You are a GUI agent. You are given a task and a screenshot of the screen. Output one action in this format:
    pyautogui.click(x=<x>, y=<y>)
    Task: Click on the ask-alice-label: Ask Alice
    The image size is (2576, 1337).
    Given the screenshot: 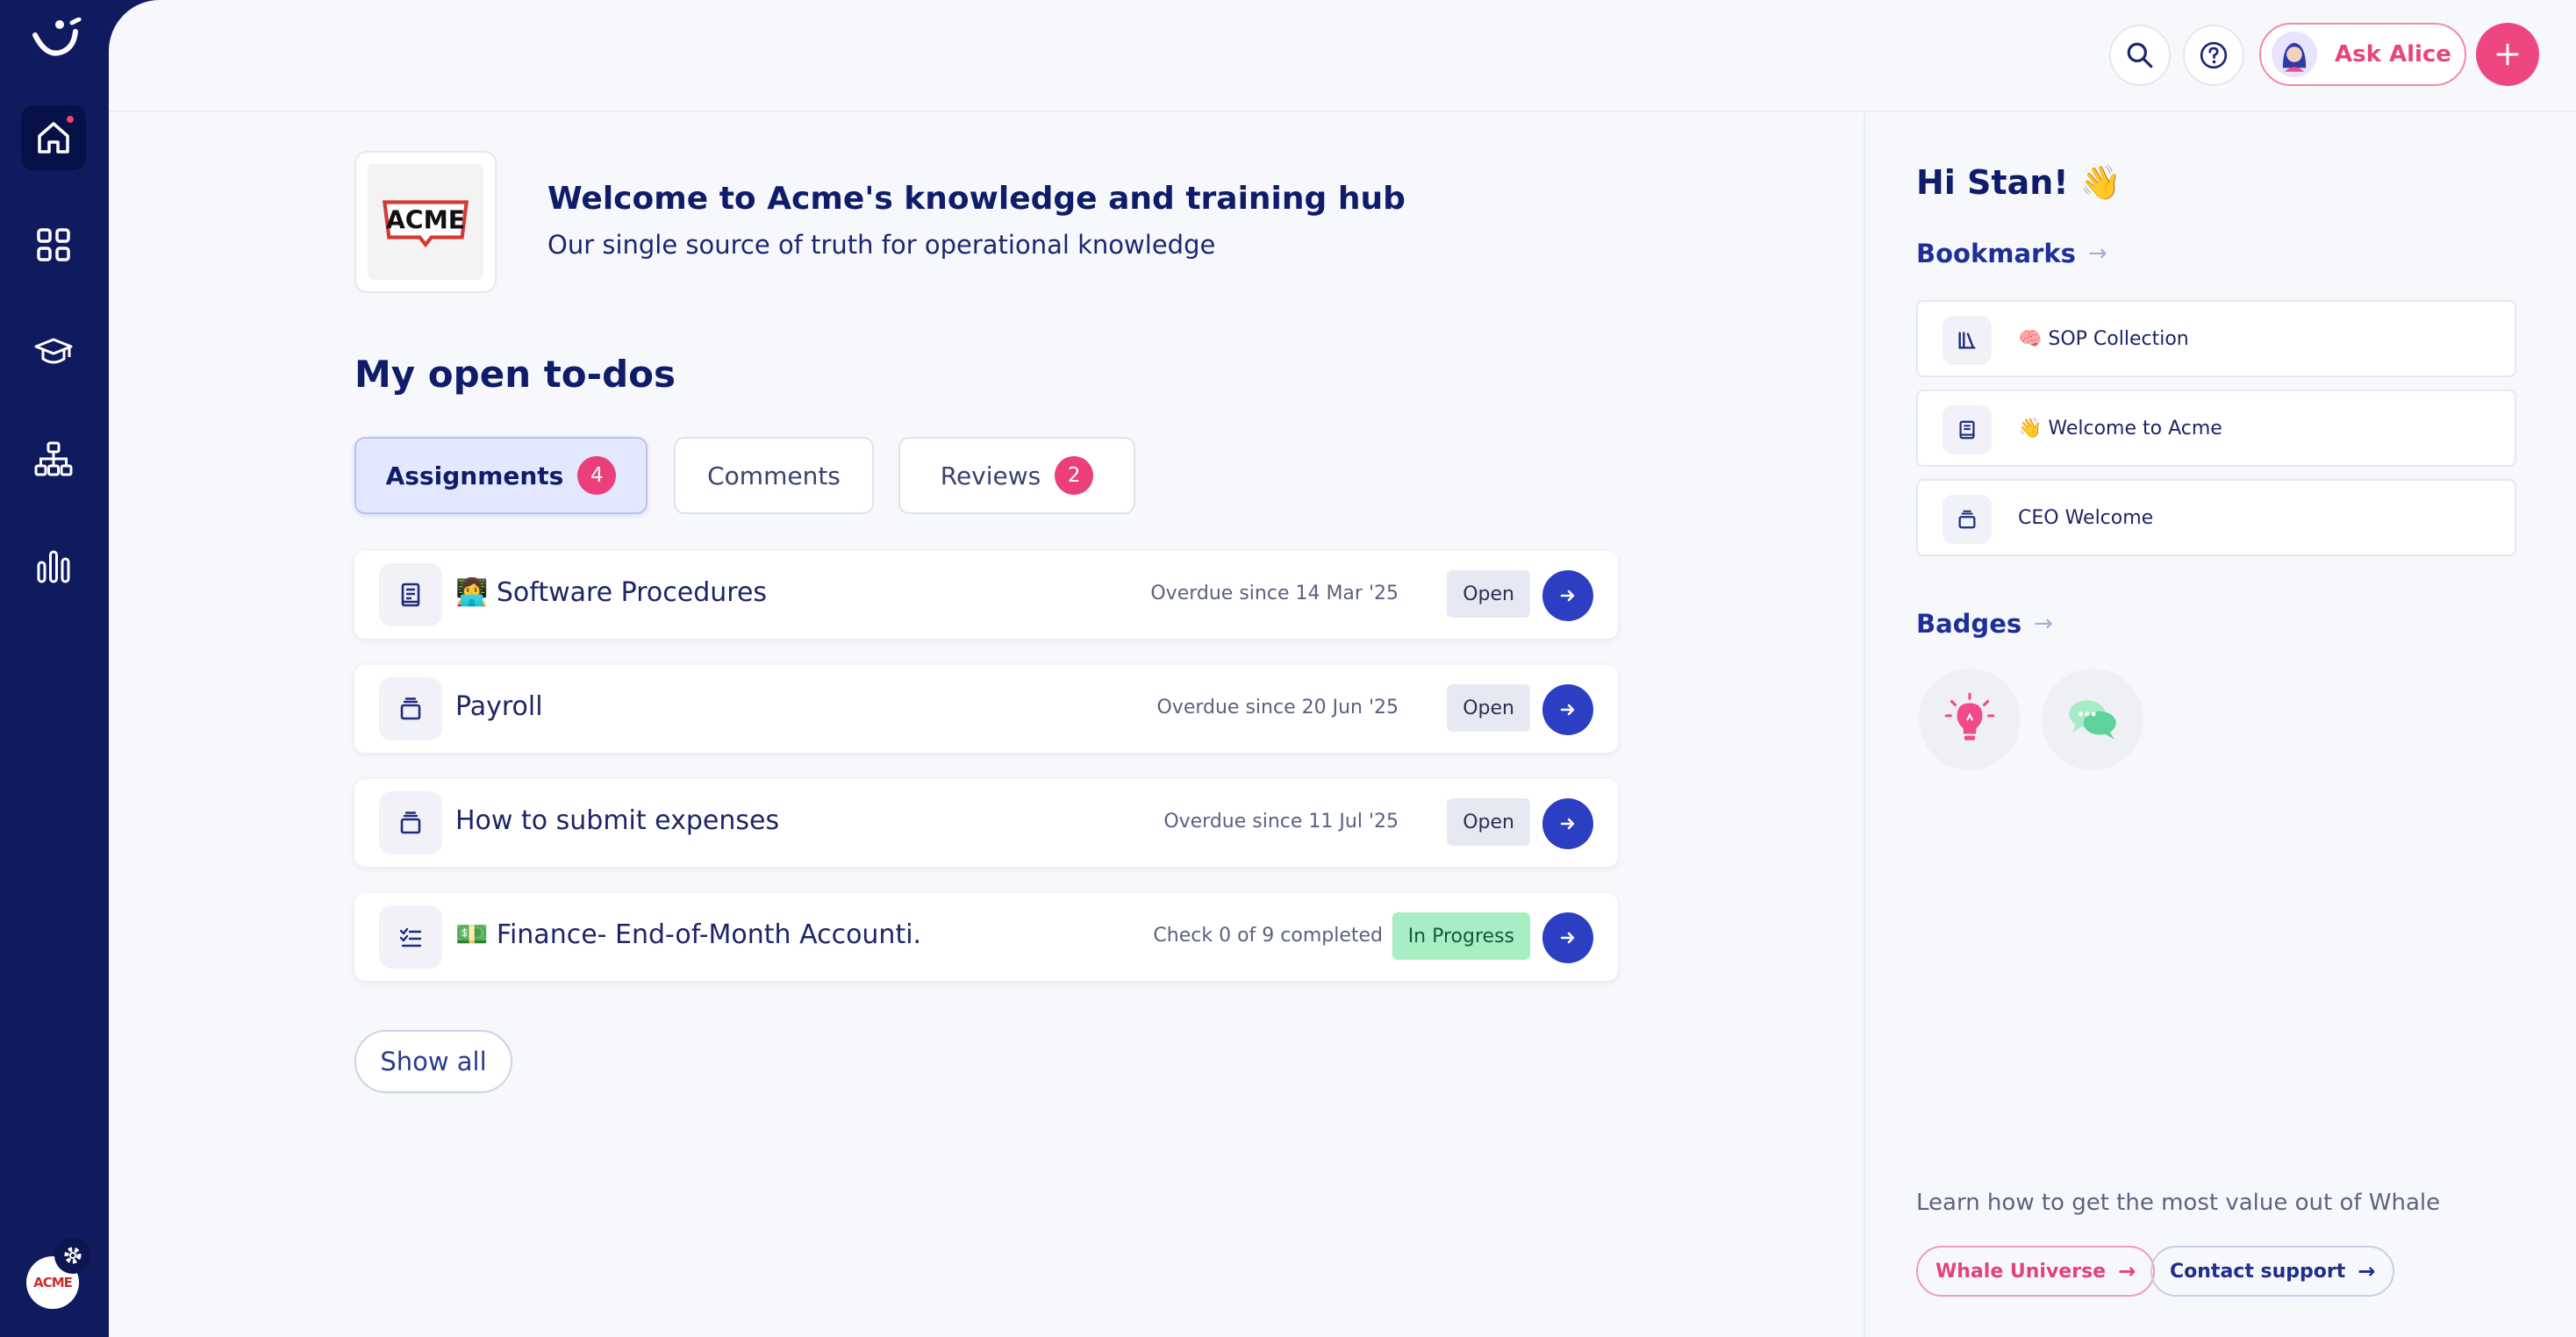 What is the action you would take?
    pyautogui.click(x=2393, y=54)
    